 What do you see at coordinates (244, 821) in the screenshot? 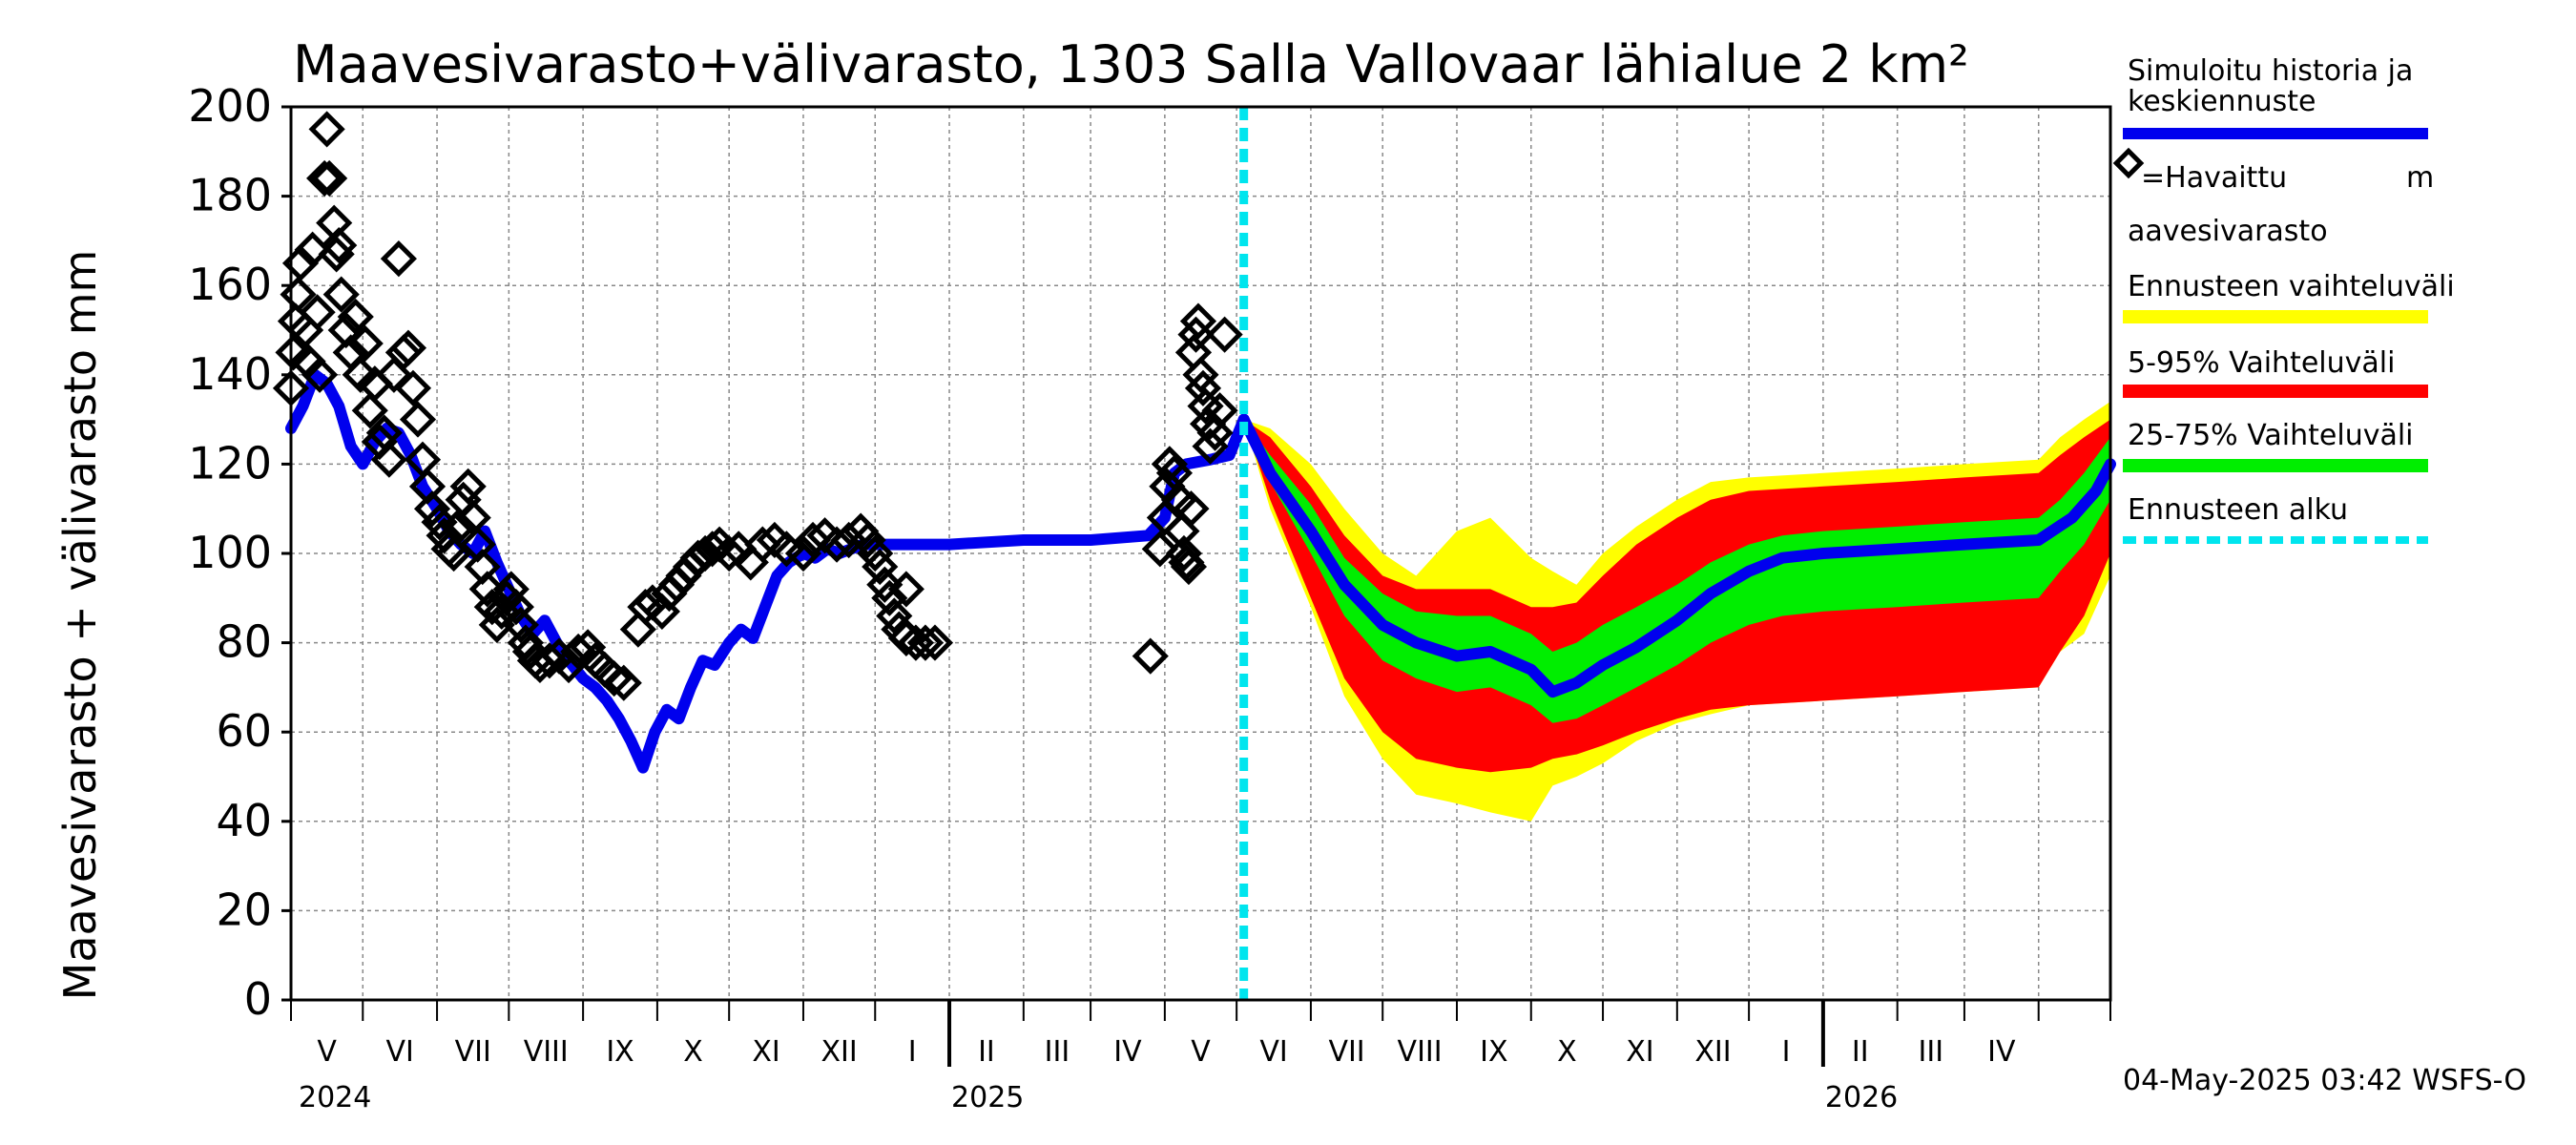
I see `y-tick-label: 40` at bounding box center [244, 821].